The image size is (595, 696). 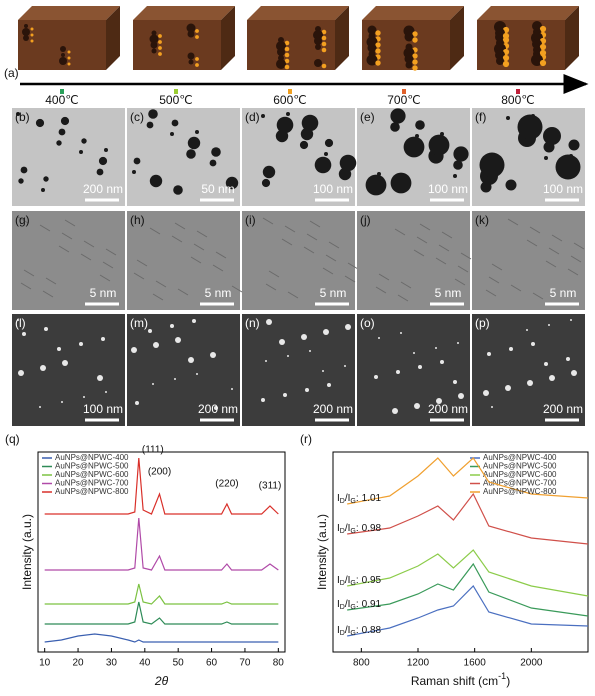 What do you see at coordinates (300, 260) in the screenshot?
I see `micrograph` at bounding box center [300, 260].